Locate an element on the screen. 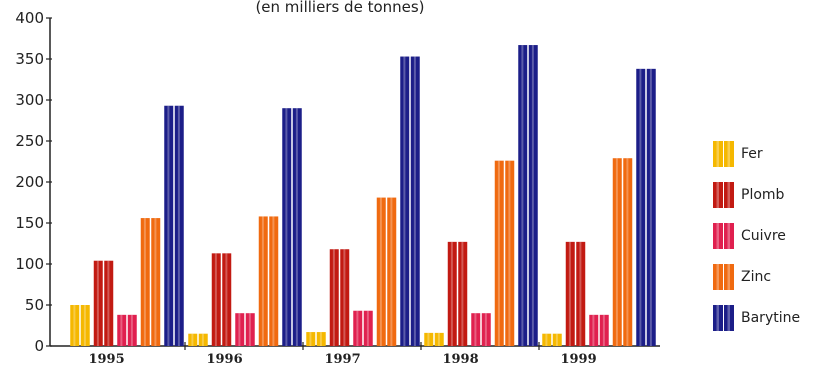 This screenshot has height=365, width=828. bar-cuivre-1998 is located at coordinates (481, 329).